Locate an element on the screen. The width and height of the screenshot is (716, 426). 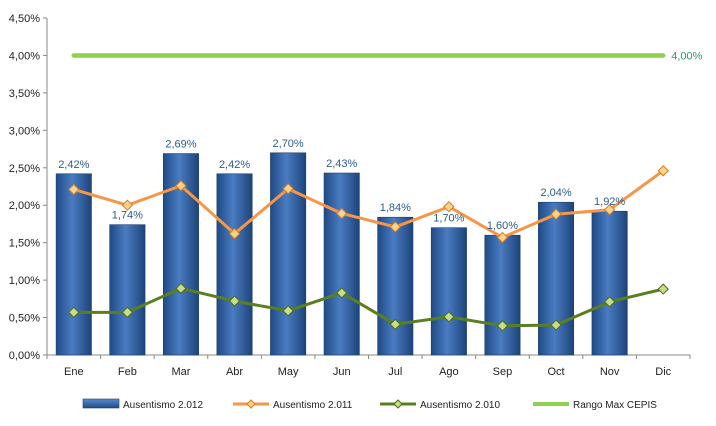
x-tick-label: Sep is located at coordinates (503, 372).